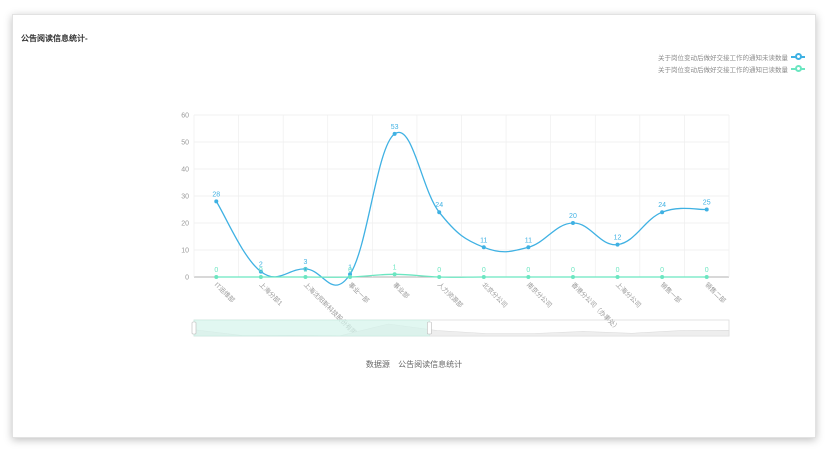 Image resolution: width=829 pixels, height=459 pixels. I want to click on data-label: 2, so click(261, 265).